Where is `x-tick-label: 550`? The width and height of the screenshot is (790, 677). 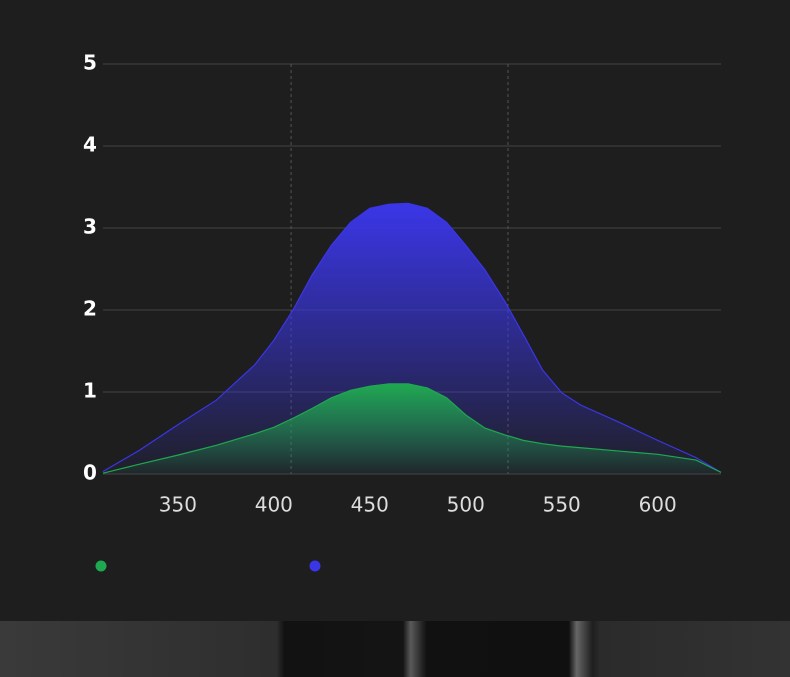
x-tick-label: 550 is located at coordinates (562, 505).